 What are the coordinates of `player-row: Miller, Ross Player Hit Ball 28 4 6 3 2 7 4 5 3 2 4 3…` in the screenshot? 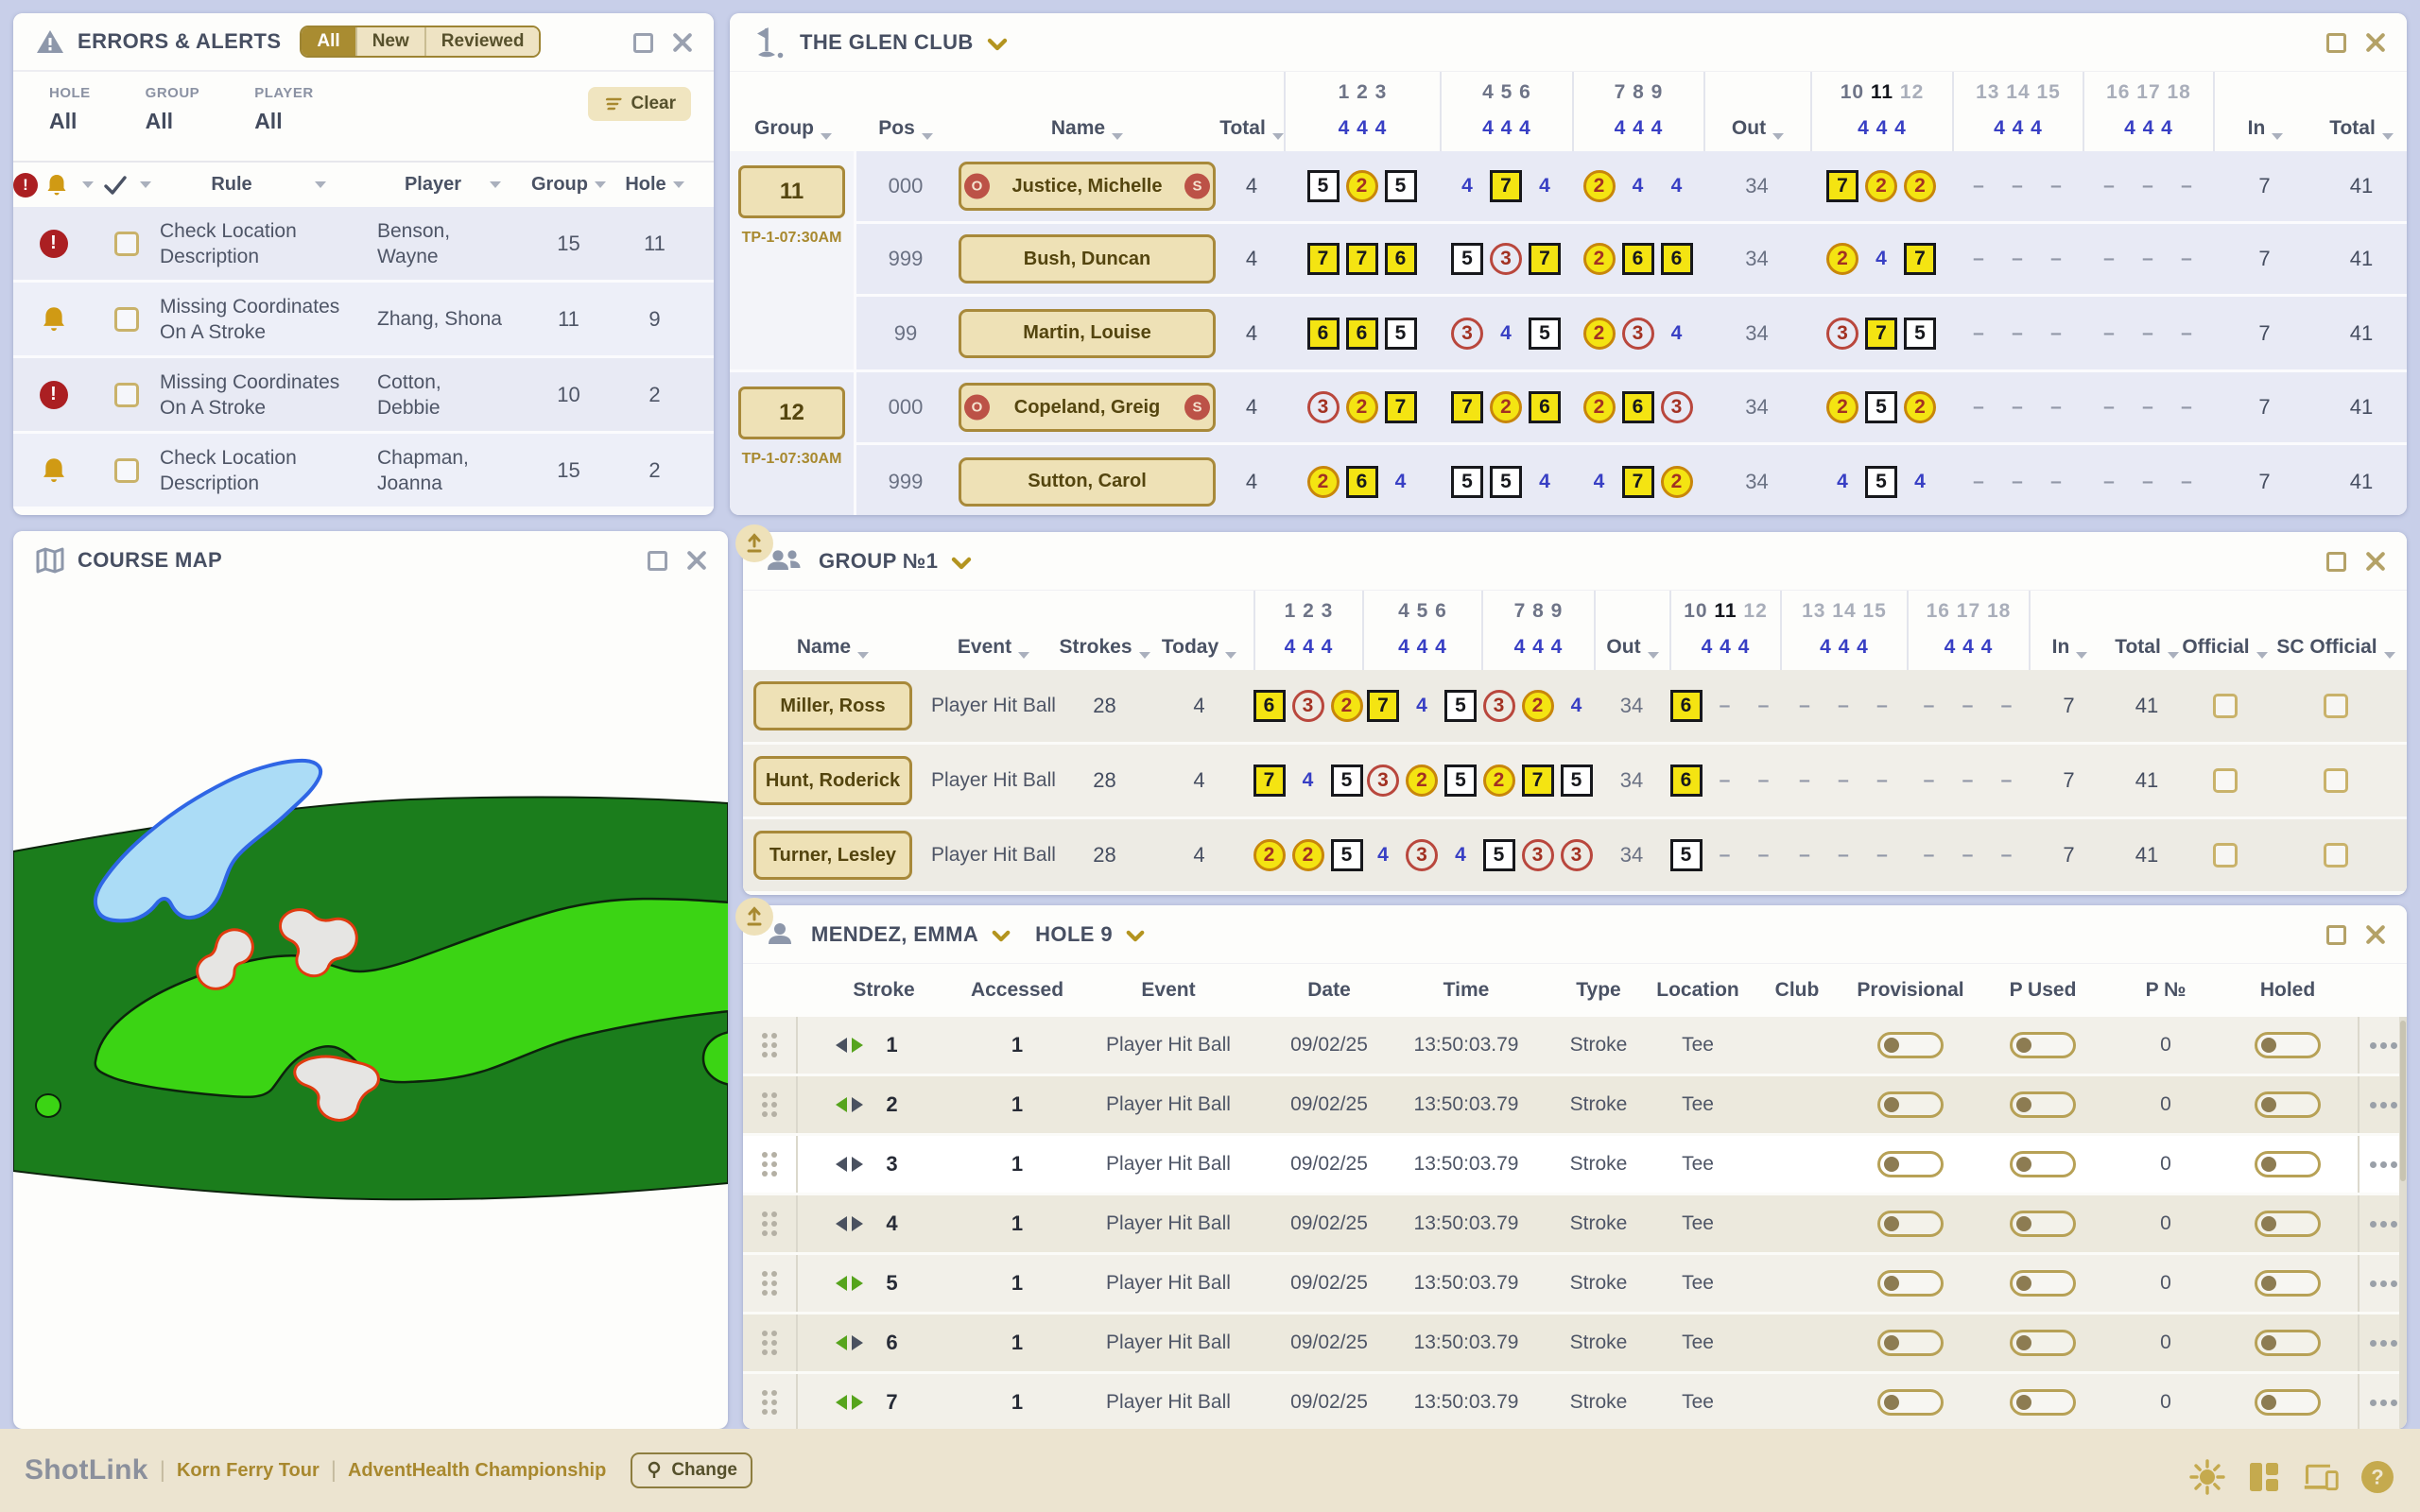 It's located at (1575, 707).